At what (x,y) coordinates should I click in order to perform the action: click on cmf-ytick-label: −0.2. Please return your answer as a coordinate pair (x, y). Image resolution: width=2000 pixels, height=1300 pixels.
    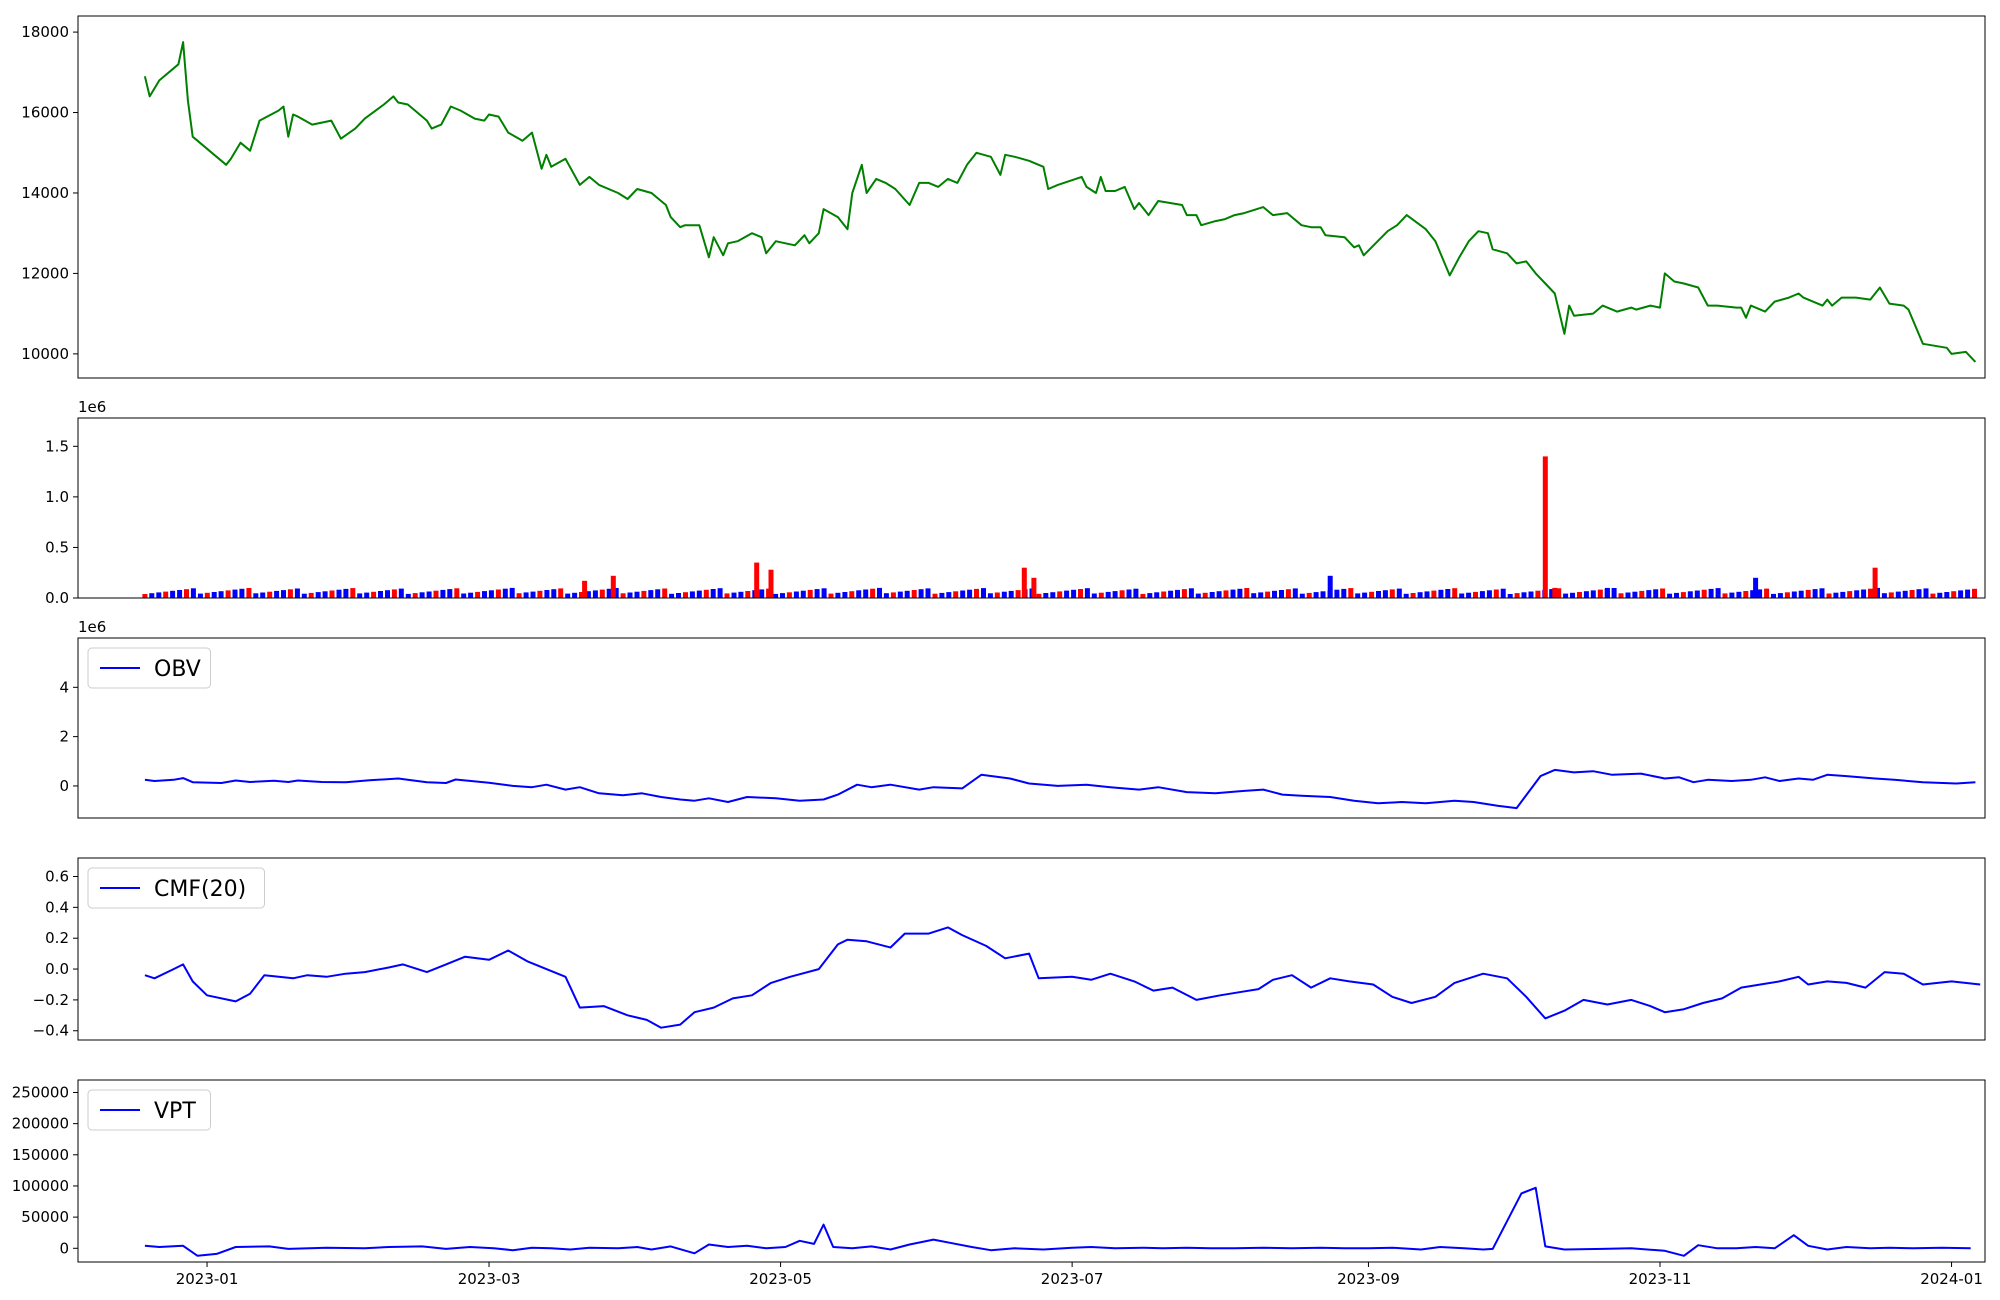
    Looking at the image, I should click on (51, 1000).